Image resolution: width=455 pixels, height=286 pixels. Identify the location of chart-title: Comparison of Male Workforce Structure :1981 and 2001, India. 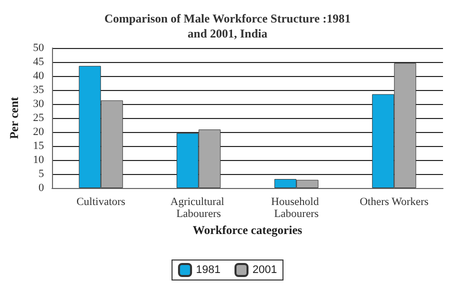
(227, 26).